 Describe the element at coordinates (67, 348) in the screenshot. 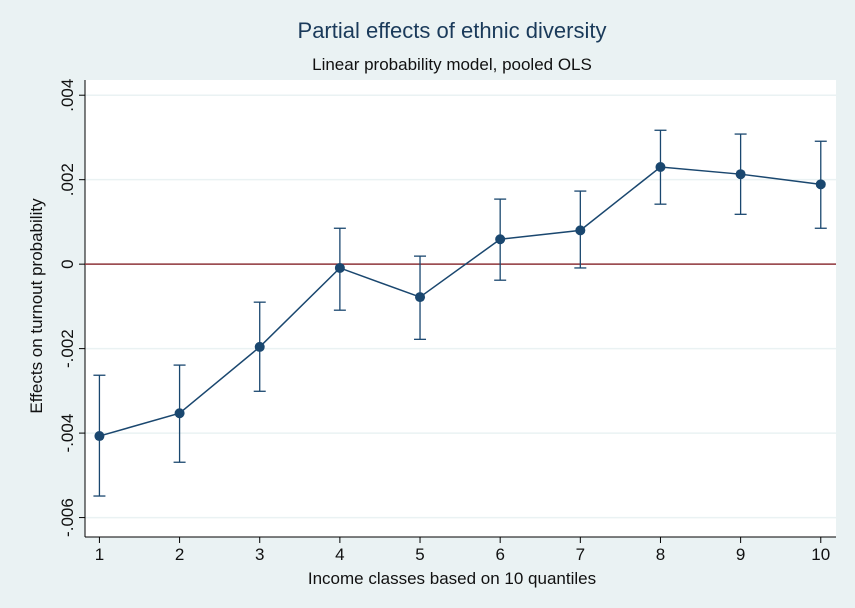

I see `y-tick-label: -.002` at that location.